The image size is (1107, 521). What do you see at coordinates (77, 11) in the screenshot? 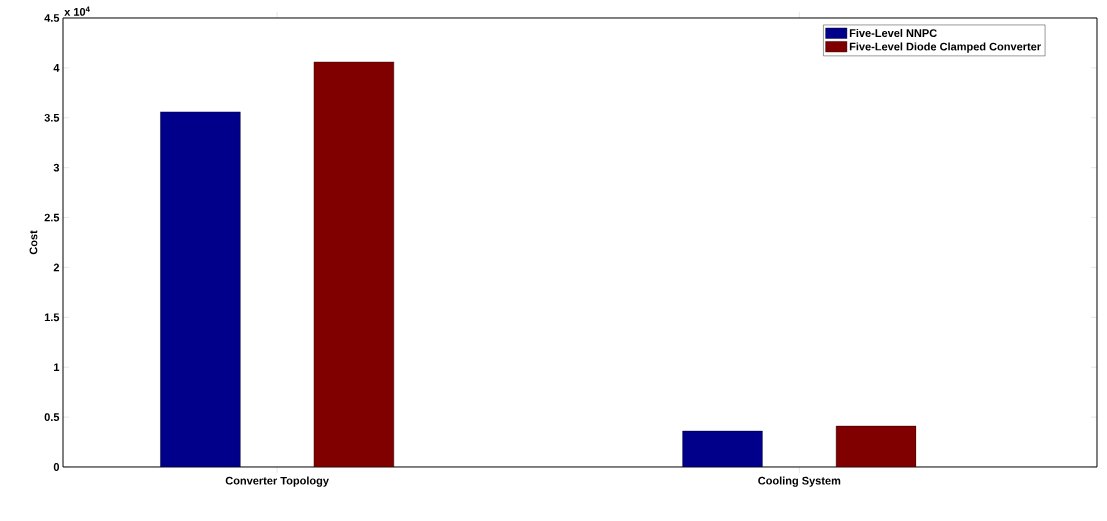
I see `text: x 10$^{4}$` at bounding box center [77, 11].